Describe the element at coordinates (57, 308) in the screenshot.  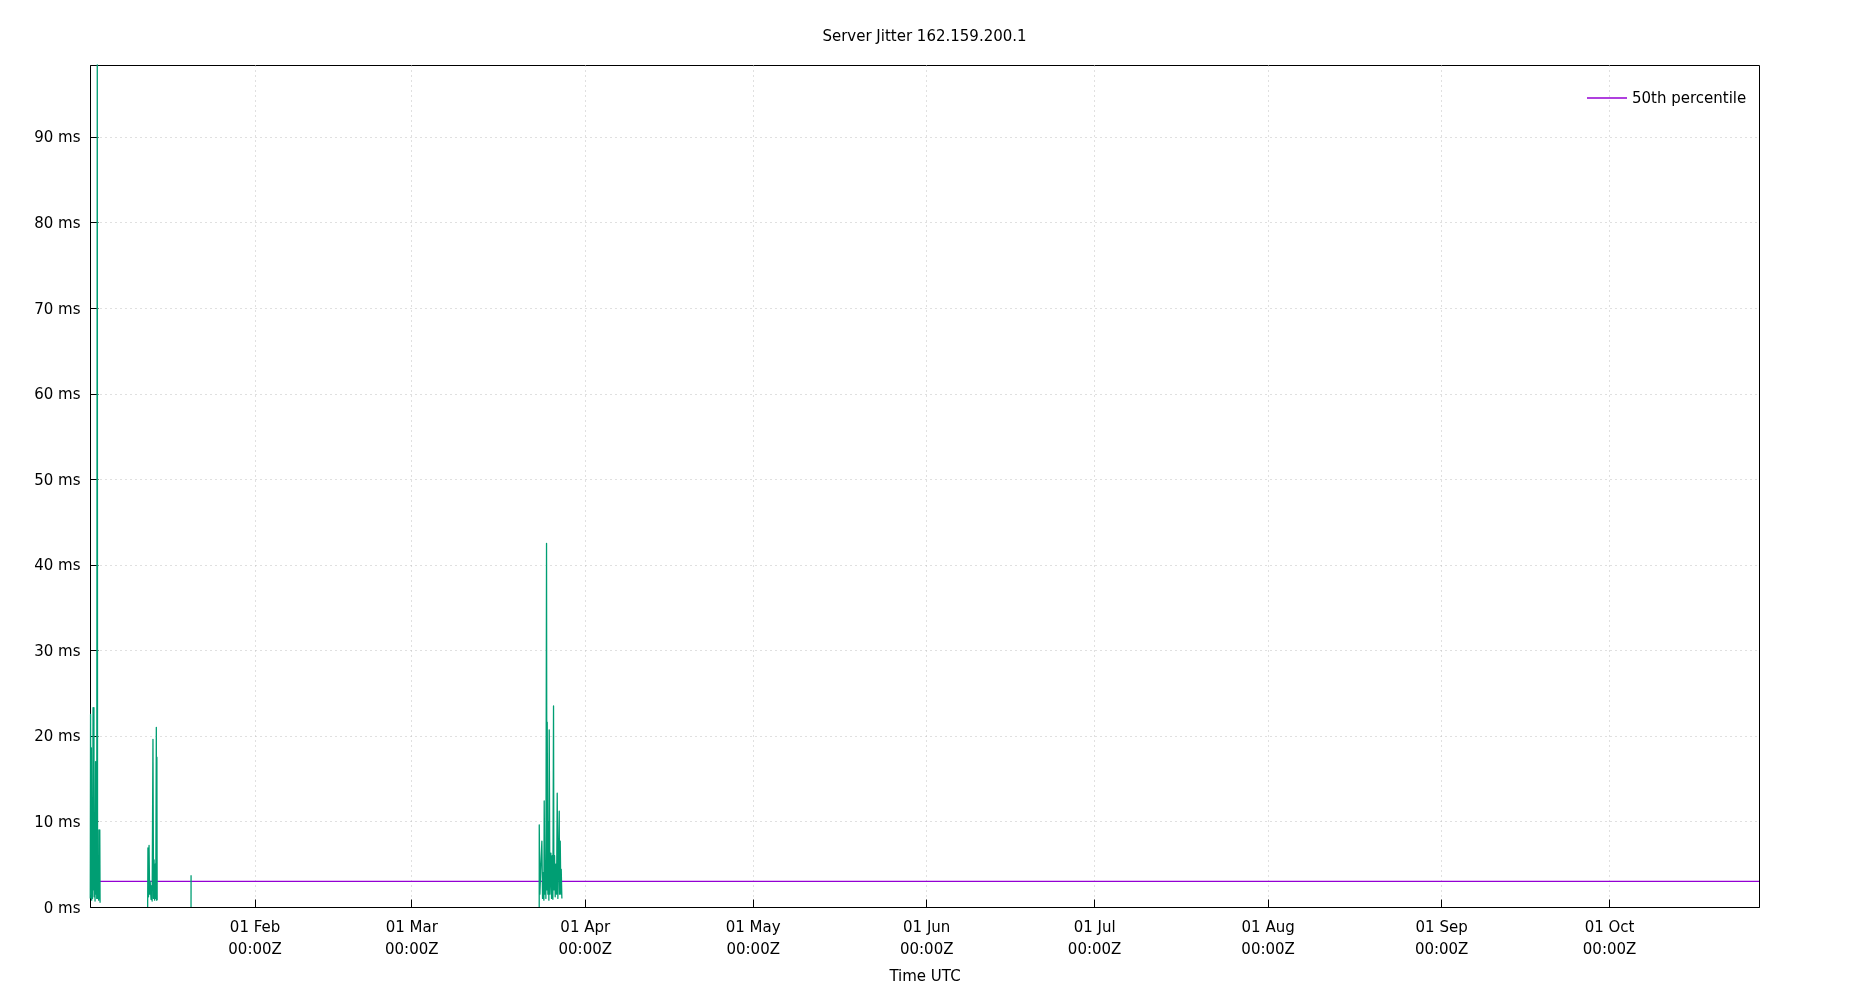
I see `y-tick-label: 70 ms` at that location.